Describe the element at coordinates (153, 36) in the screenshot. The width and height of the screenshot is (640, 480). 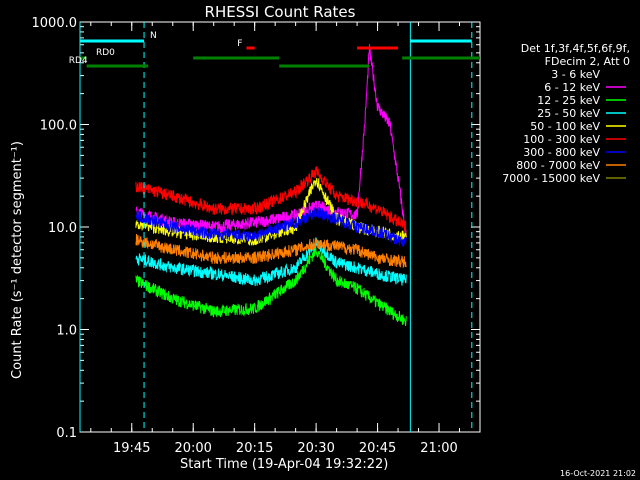
I see `state-bar-label: N` at that location.